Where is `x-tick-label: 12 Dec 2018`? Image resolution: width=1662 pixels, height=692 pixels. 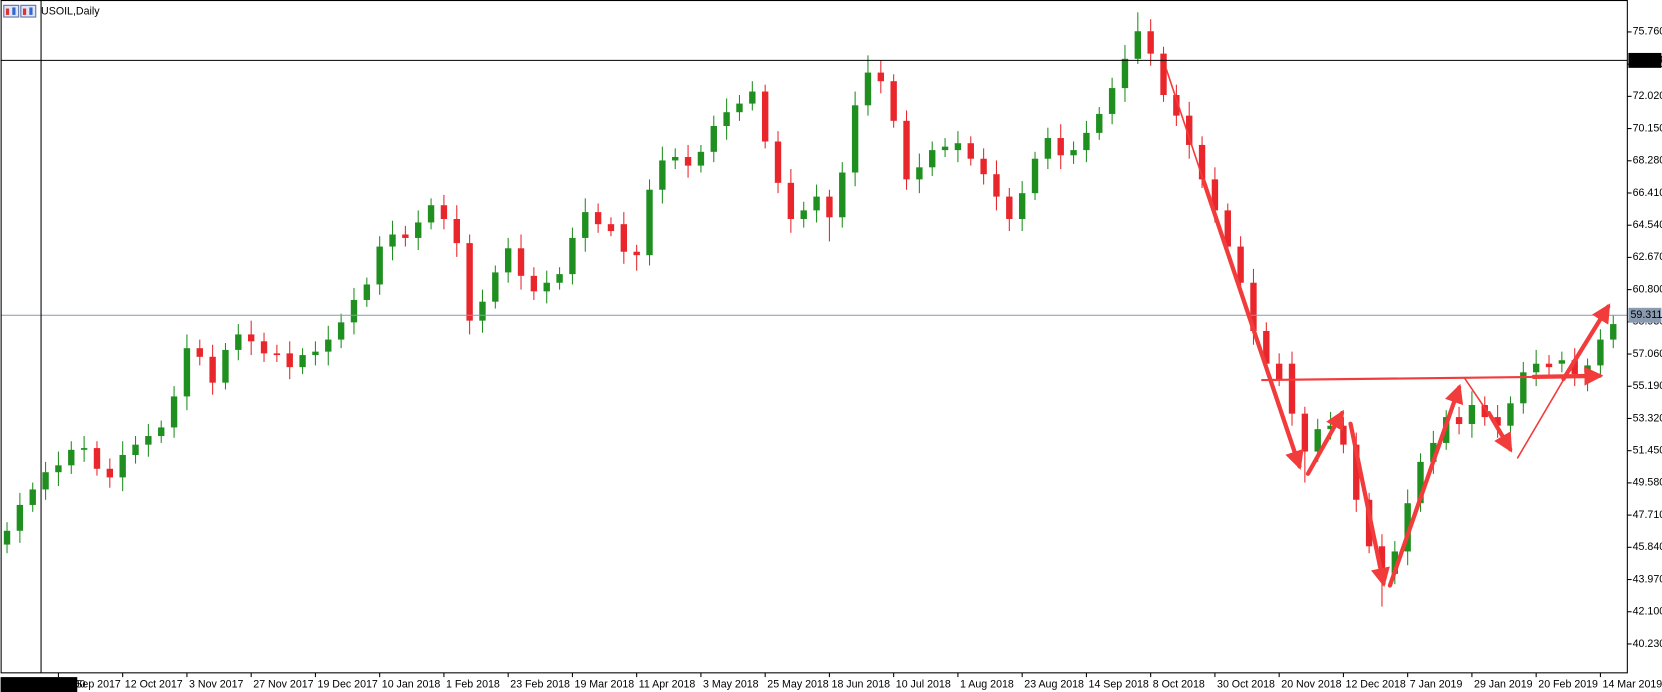
x-tick-label: 12 Dec 2018 is located at coordinates (1376, 684).